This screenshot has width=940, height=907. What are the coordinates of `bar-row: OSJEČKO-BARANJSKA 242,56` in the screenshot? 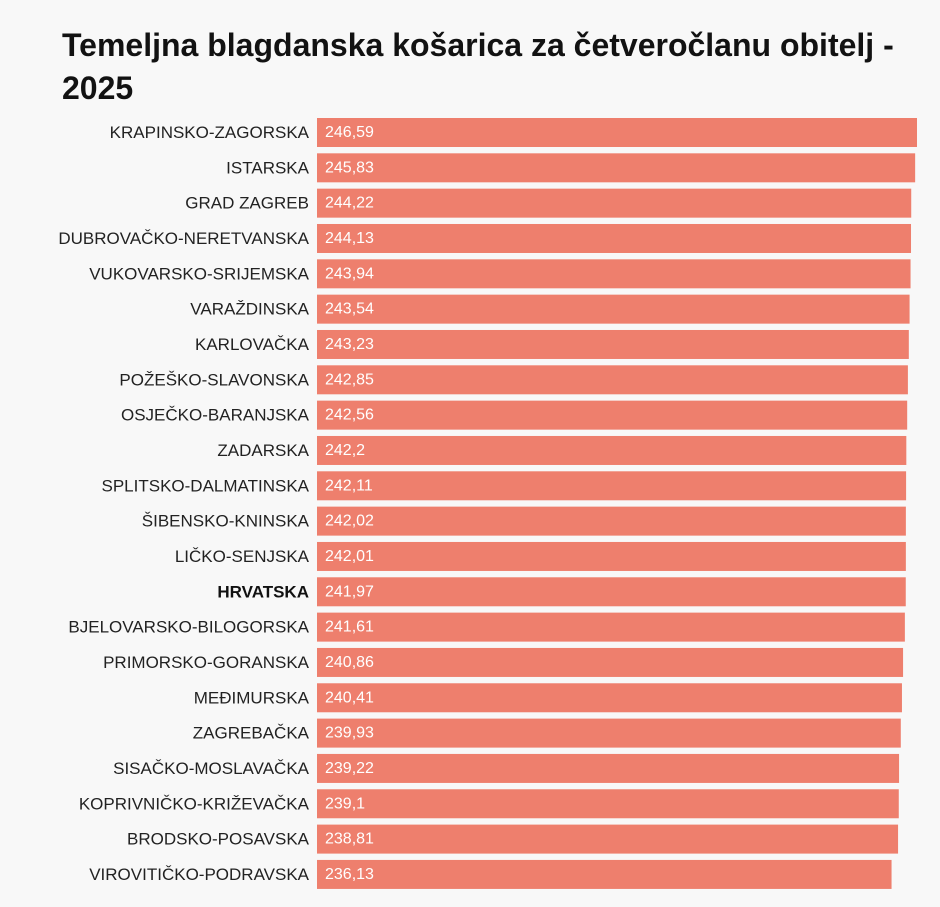 It's located at (514, 415).